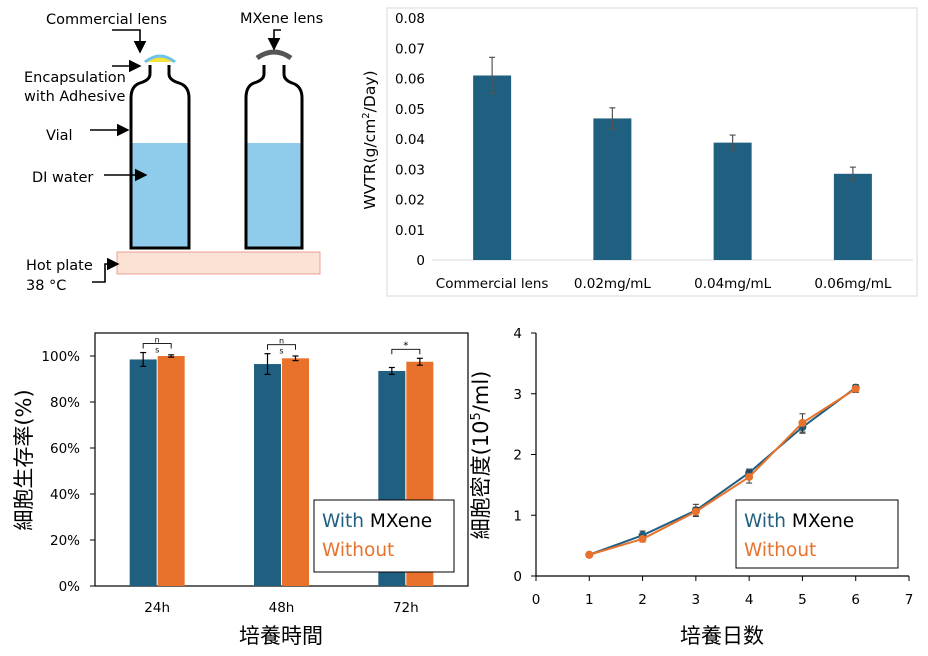 The image size is (928, 656). I want to click on x-tick-label: 0.04mg/mL, so click(732, 284).